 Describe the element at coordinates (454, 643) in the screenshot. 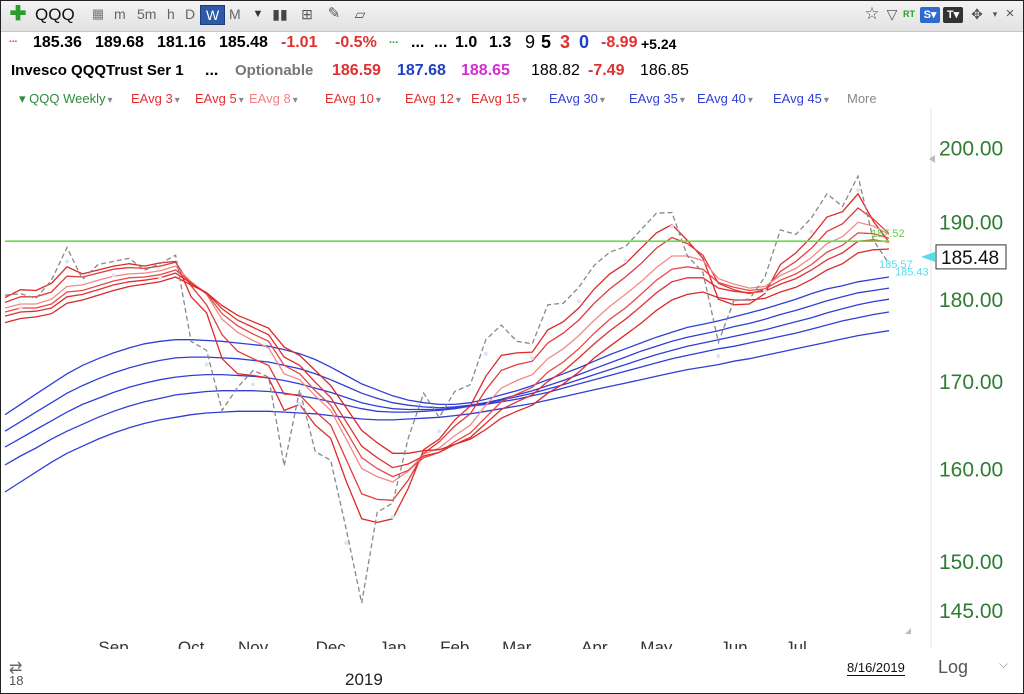

I see `x-tick-label: Feb` at that location.